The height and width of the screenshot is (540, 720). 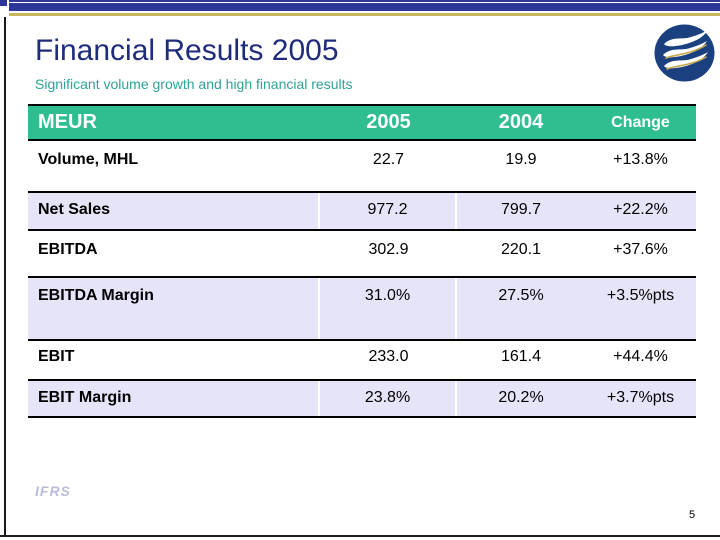 I want to click on row-label: EBITDA Margin, so click(x=174, y=308).